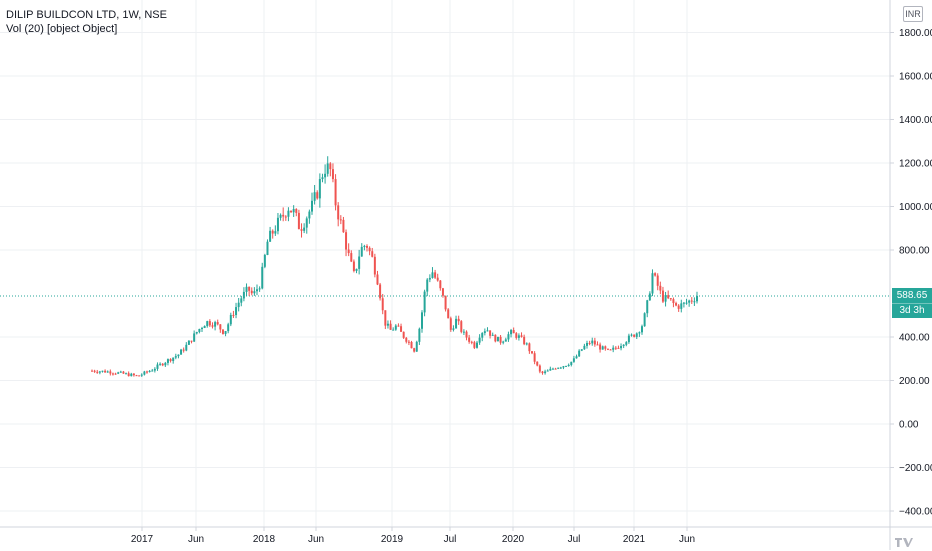  Describe the element at coordinates (915, 468) in the screenshot. I see `y-tick-label: −200.00` at that location.